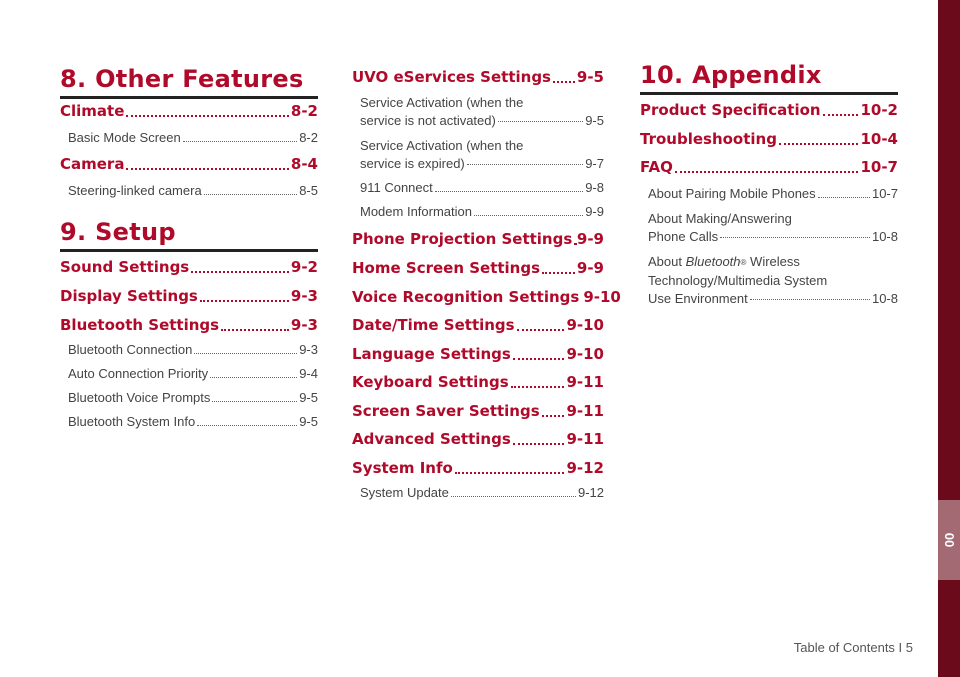  Describe the element at coordinates (92, 164) in the screenshot. I see `entry-title: Camera` at that location.